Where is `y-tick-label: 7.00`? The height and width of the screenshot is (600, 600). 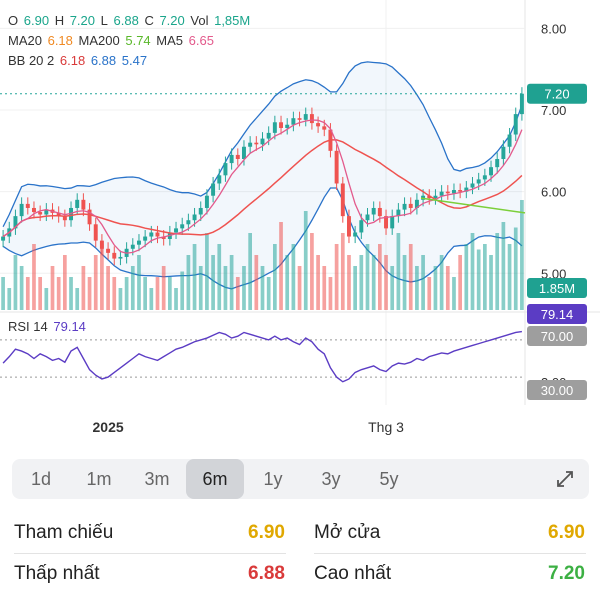
y-tick-label: 7.00 is located at coordinates (553, 110).